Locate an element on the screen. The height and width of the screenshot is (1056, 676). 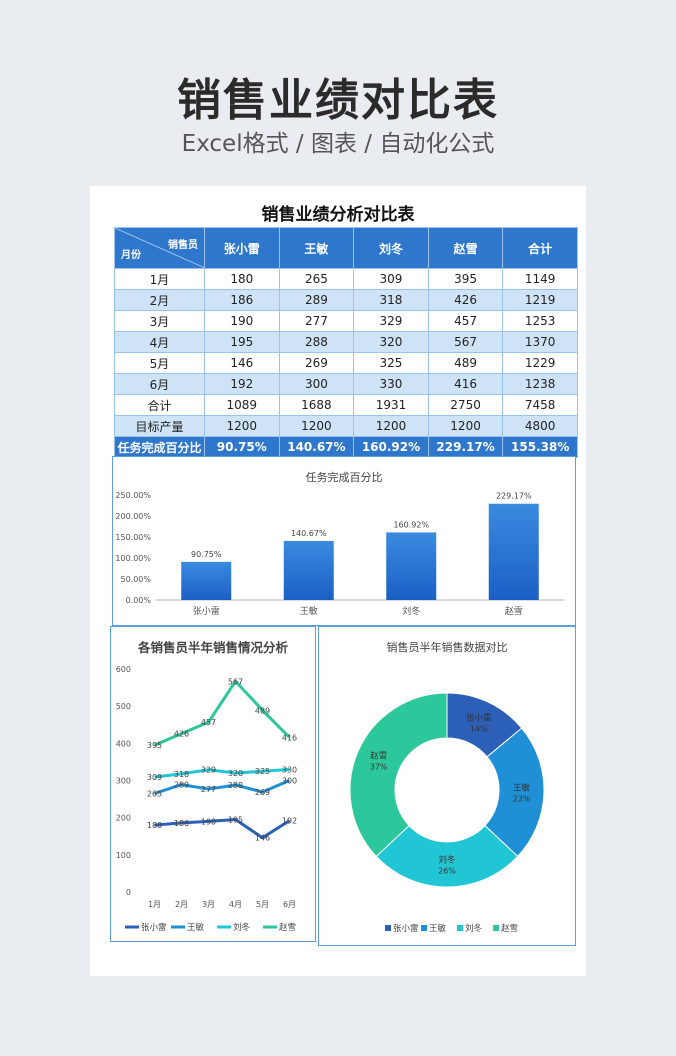
table-row: 6月 192 300 330 416 1238 is located at coordinates (346, 384).